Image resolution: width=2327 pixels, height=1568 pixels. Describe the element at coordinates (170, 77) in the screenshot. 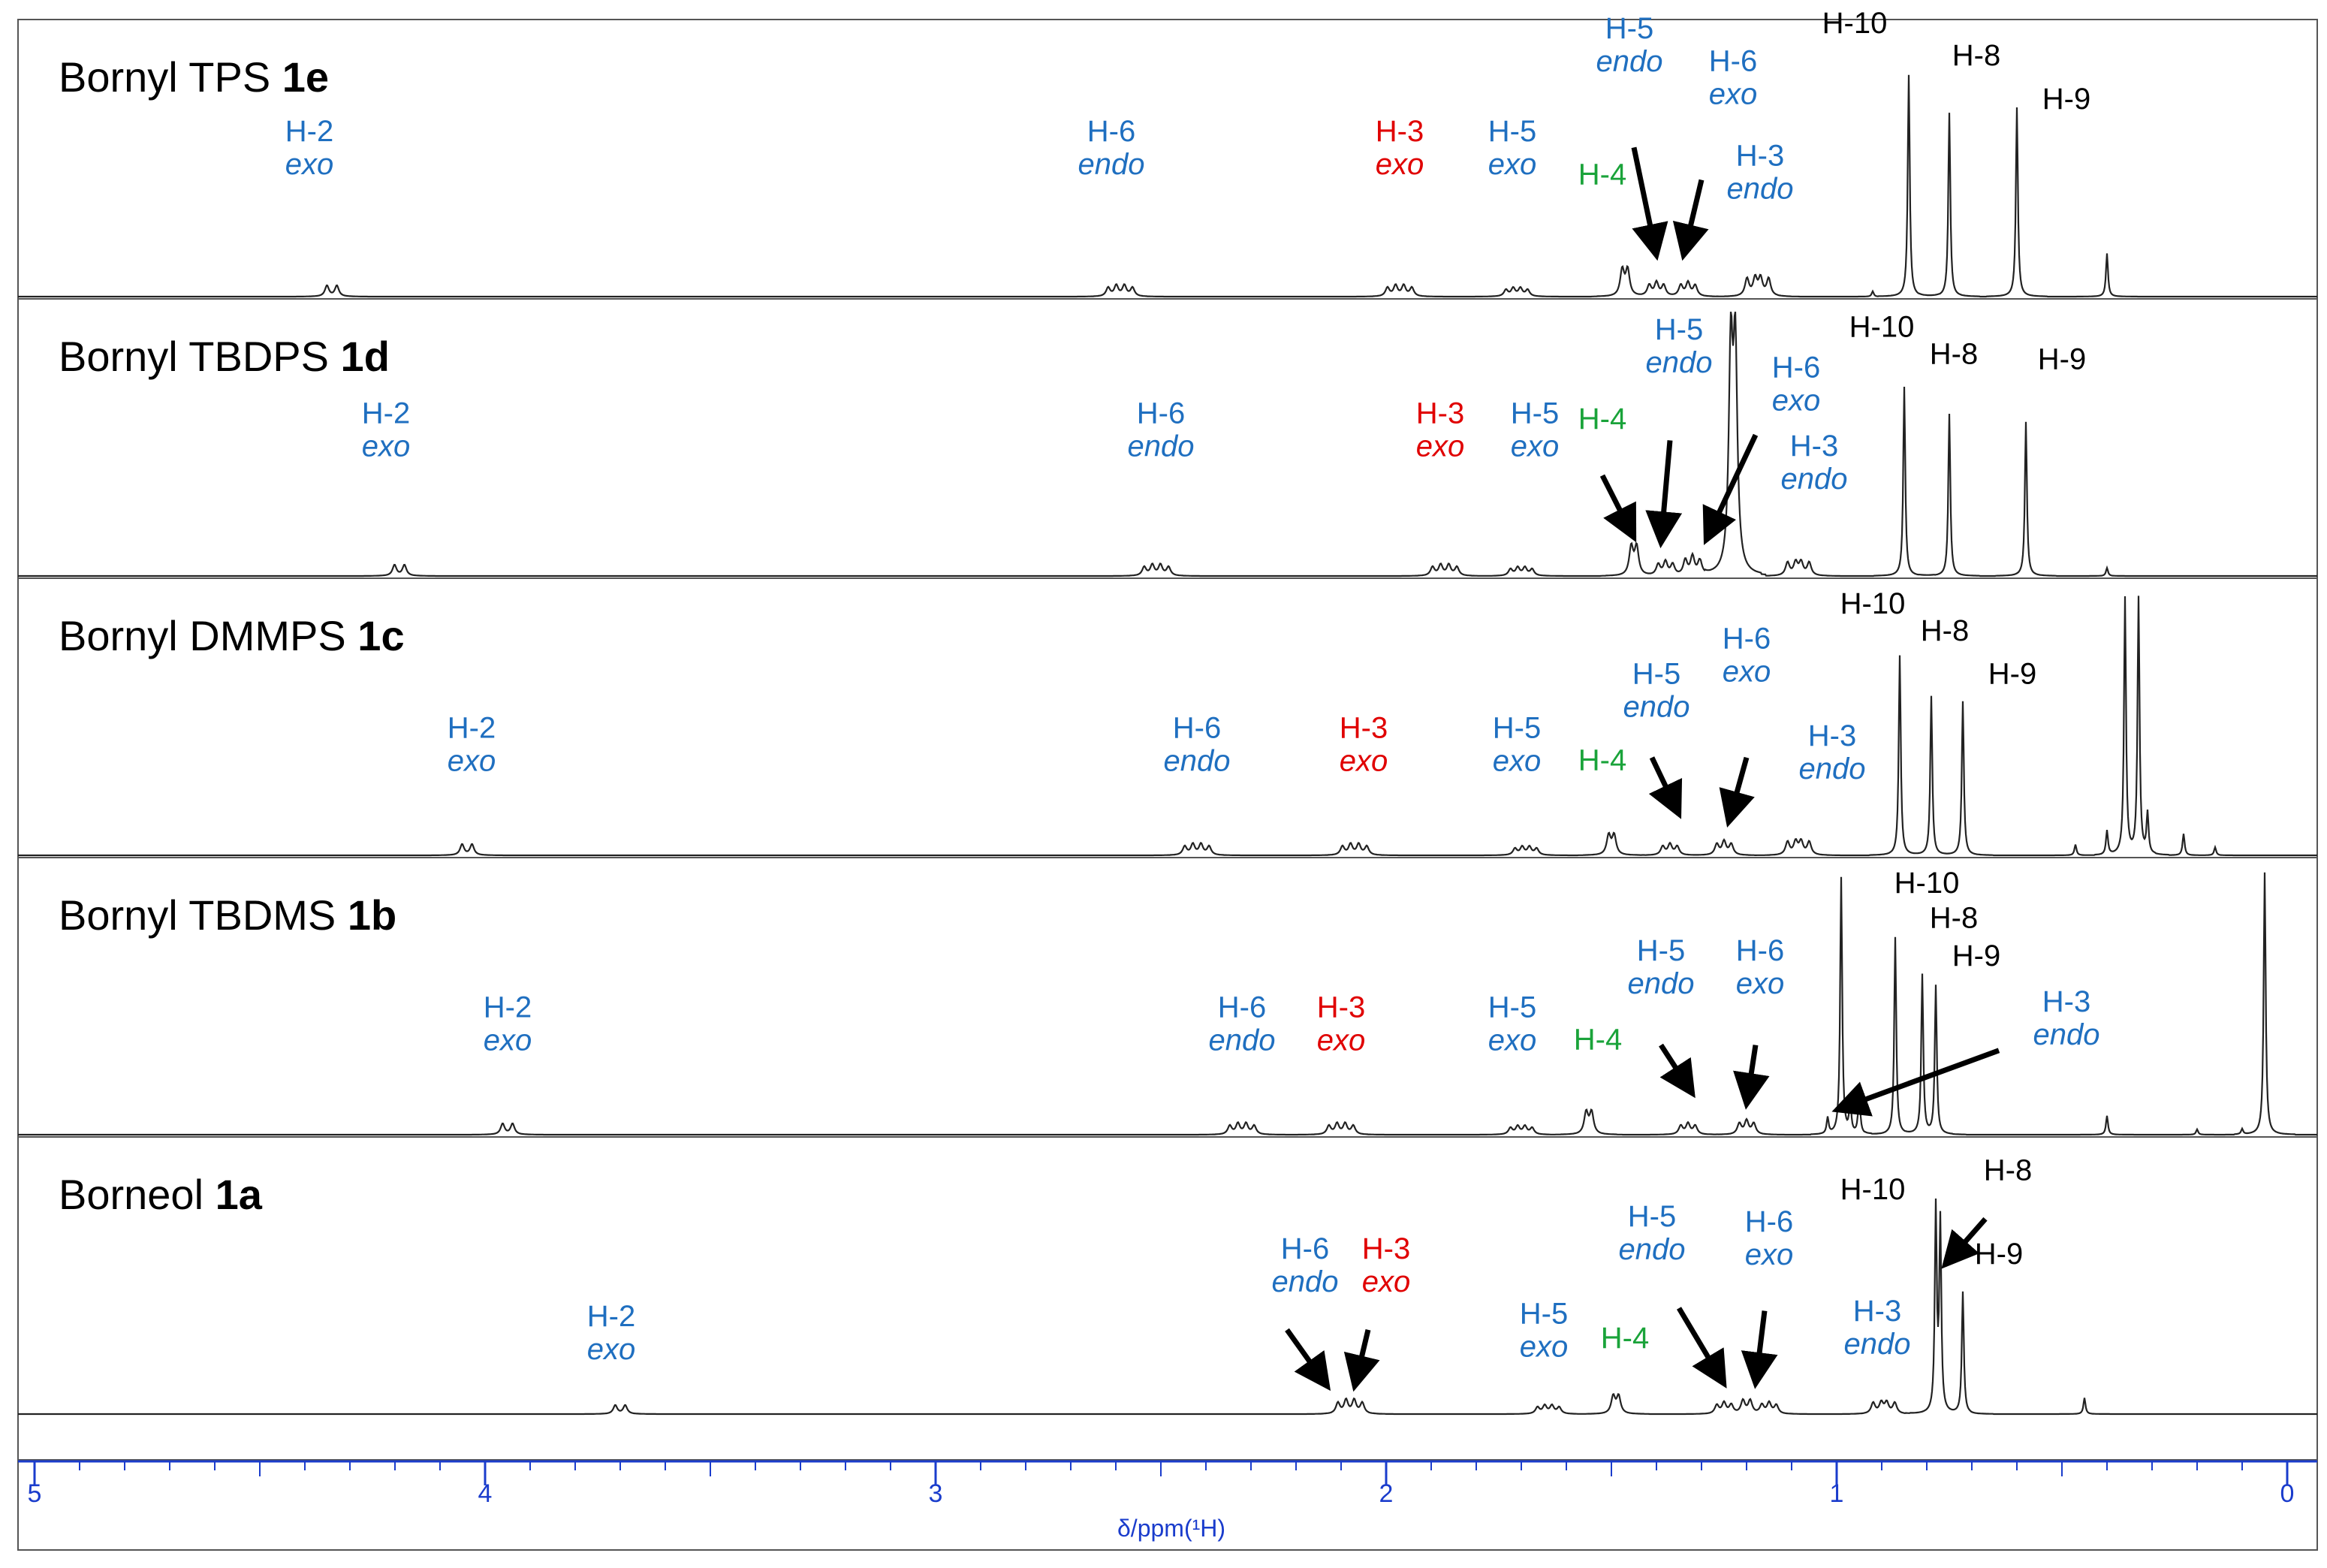

I see `panel-title-name: Bornyl TPS` at that location.